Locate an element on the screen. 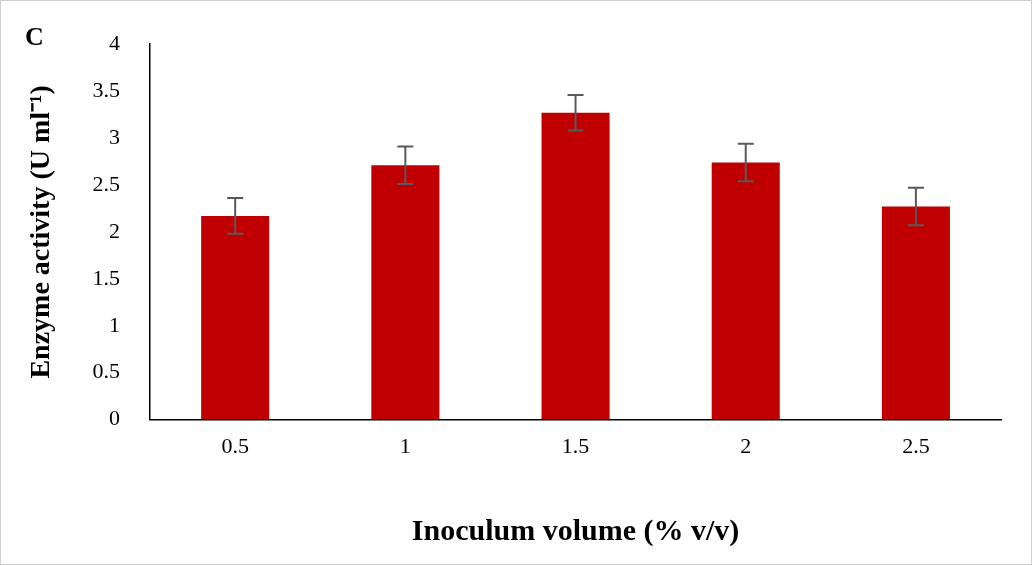 This screenshot has height=565, width=1032. text: C is located at coordinates (34, 36).